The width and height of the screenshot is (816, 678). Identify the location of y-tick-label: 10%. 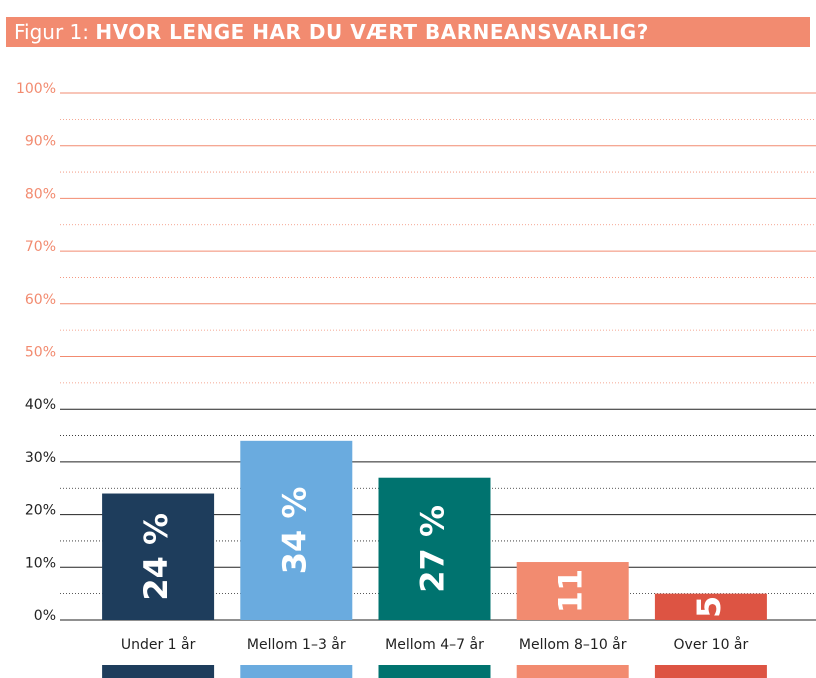
(40, 563).